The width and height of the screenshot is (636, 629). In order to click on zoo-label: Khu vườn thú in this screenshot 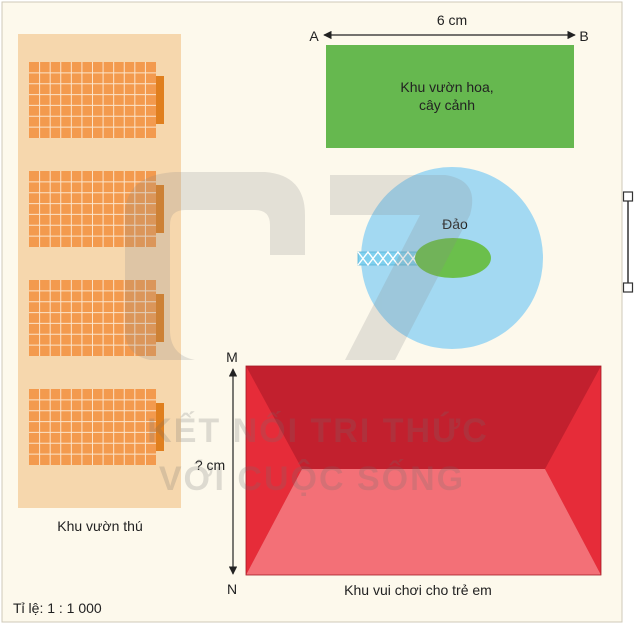, I will do `click(100, 526)`.